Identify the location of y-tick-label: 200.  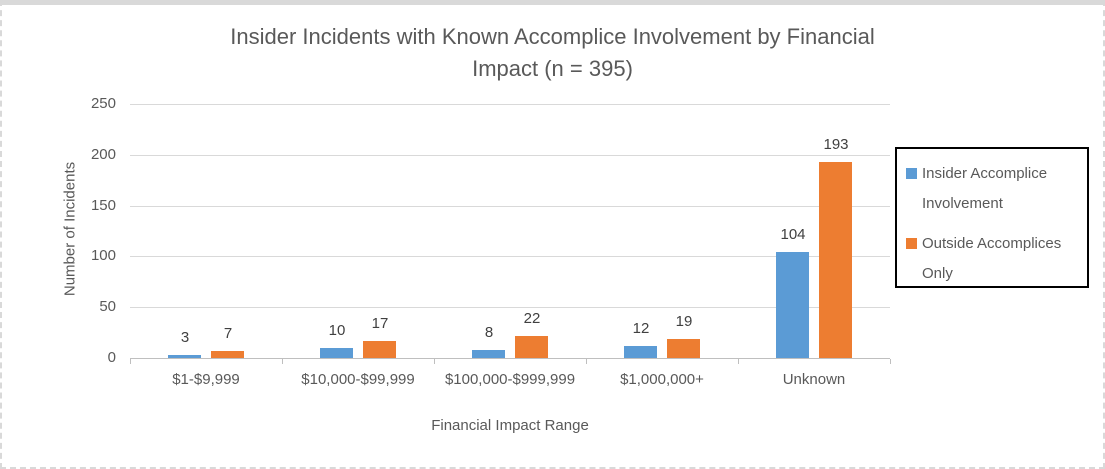
(103, 154).